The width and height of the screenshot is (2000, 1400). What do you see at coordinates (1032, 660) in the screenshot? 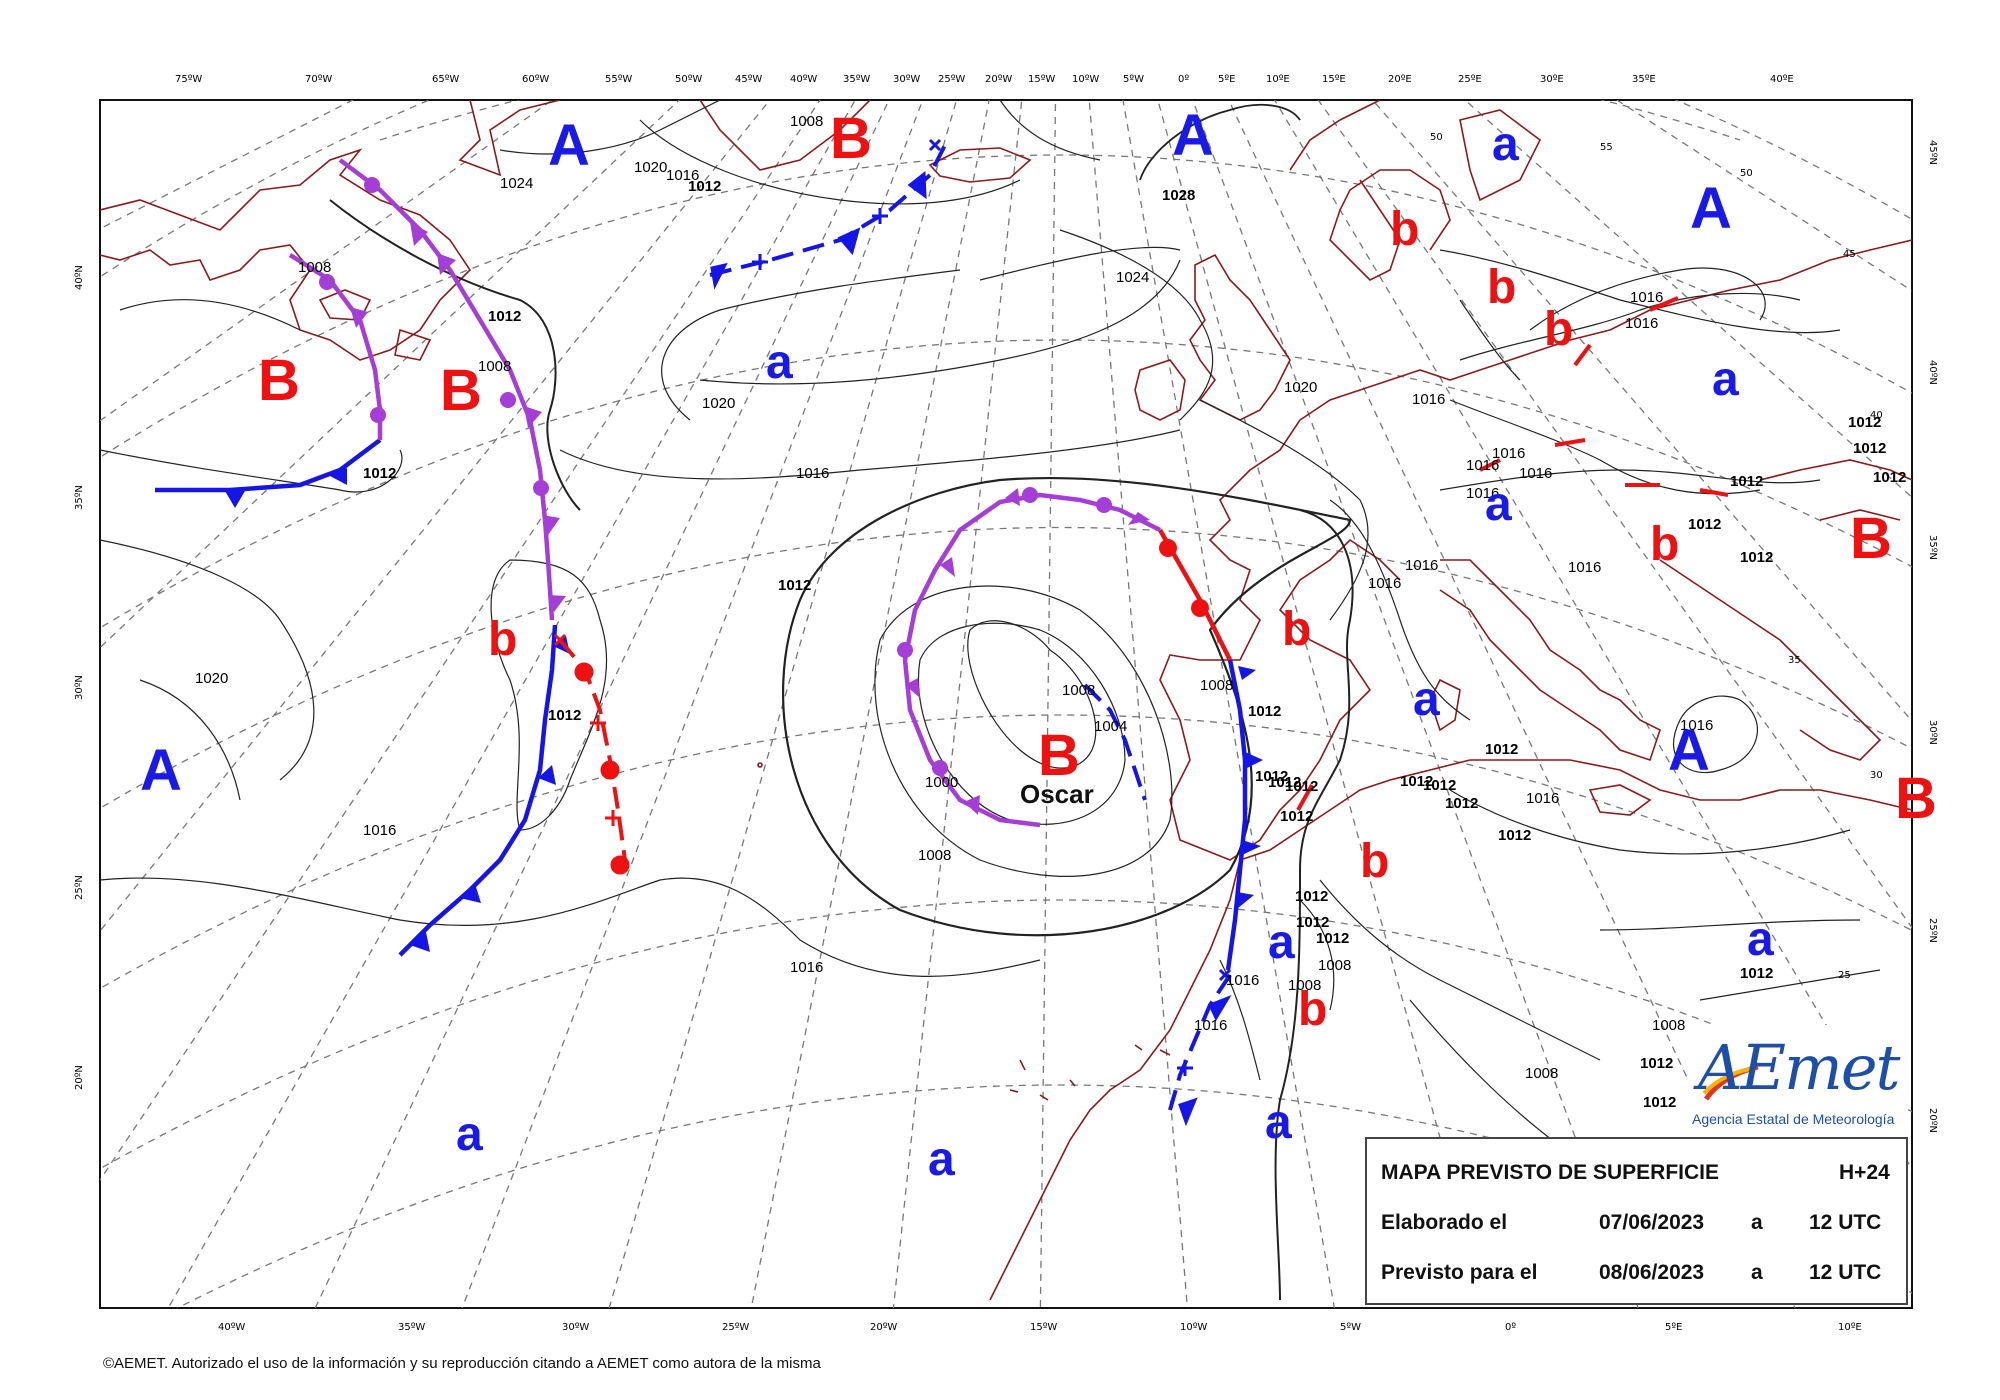
I see `occluded-front-oscar` at bounding box center [1032, 660].